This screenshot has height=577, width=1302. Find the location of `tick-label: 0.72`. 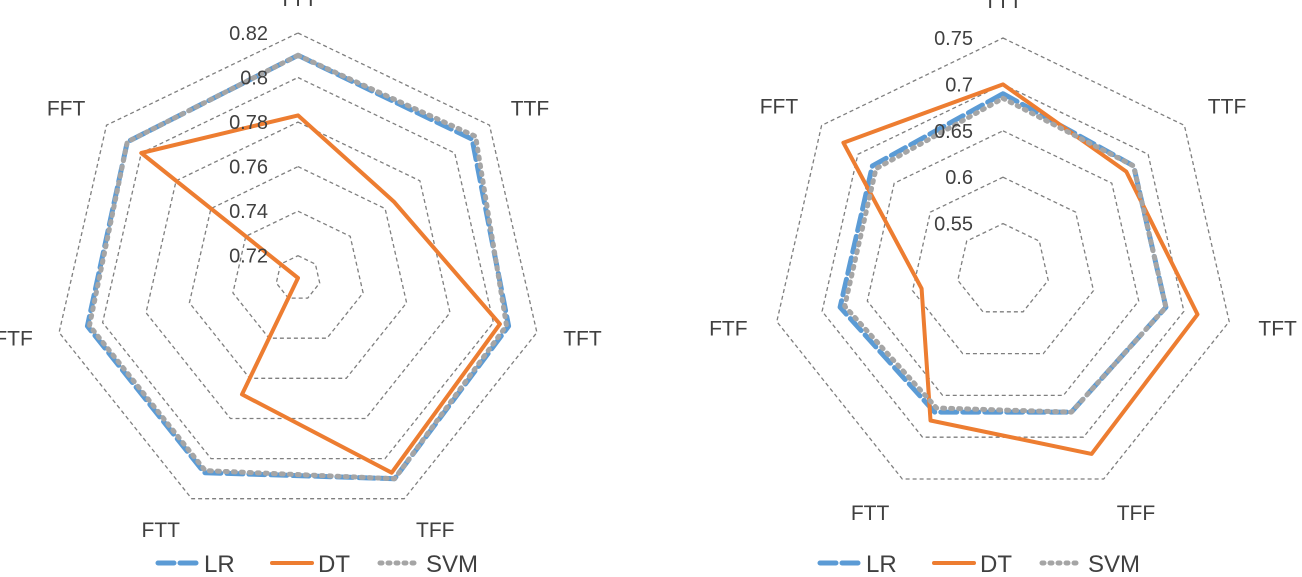

tick-label: 0.72 is located at coordinates (248, 257).